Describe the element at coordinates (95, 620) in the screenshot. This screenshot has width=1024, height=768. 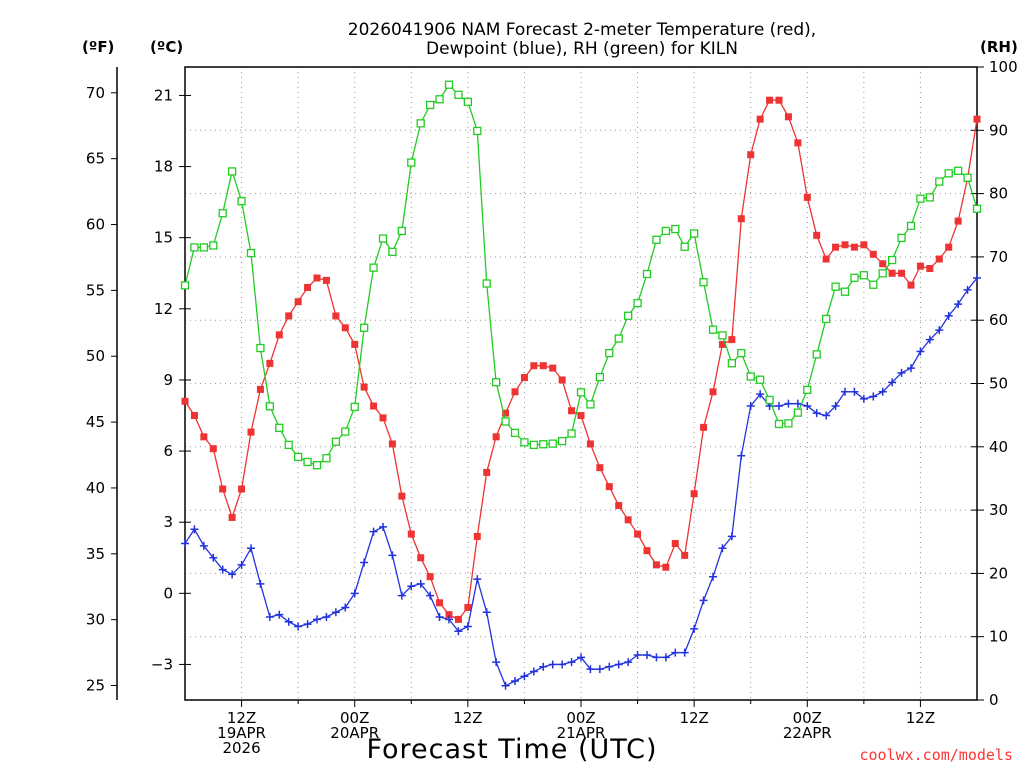
I see `fahrenheit-tick-label: 30` at that location.